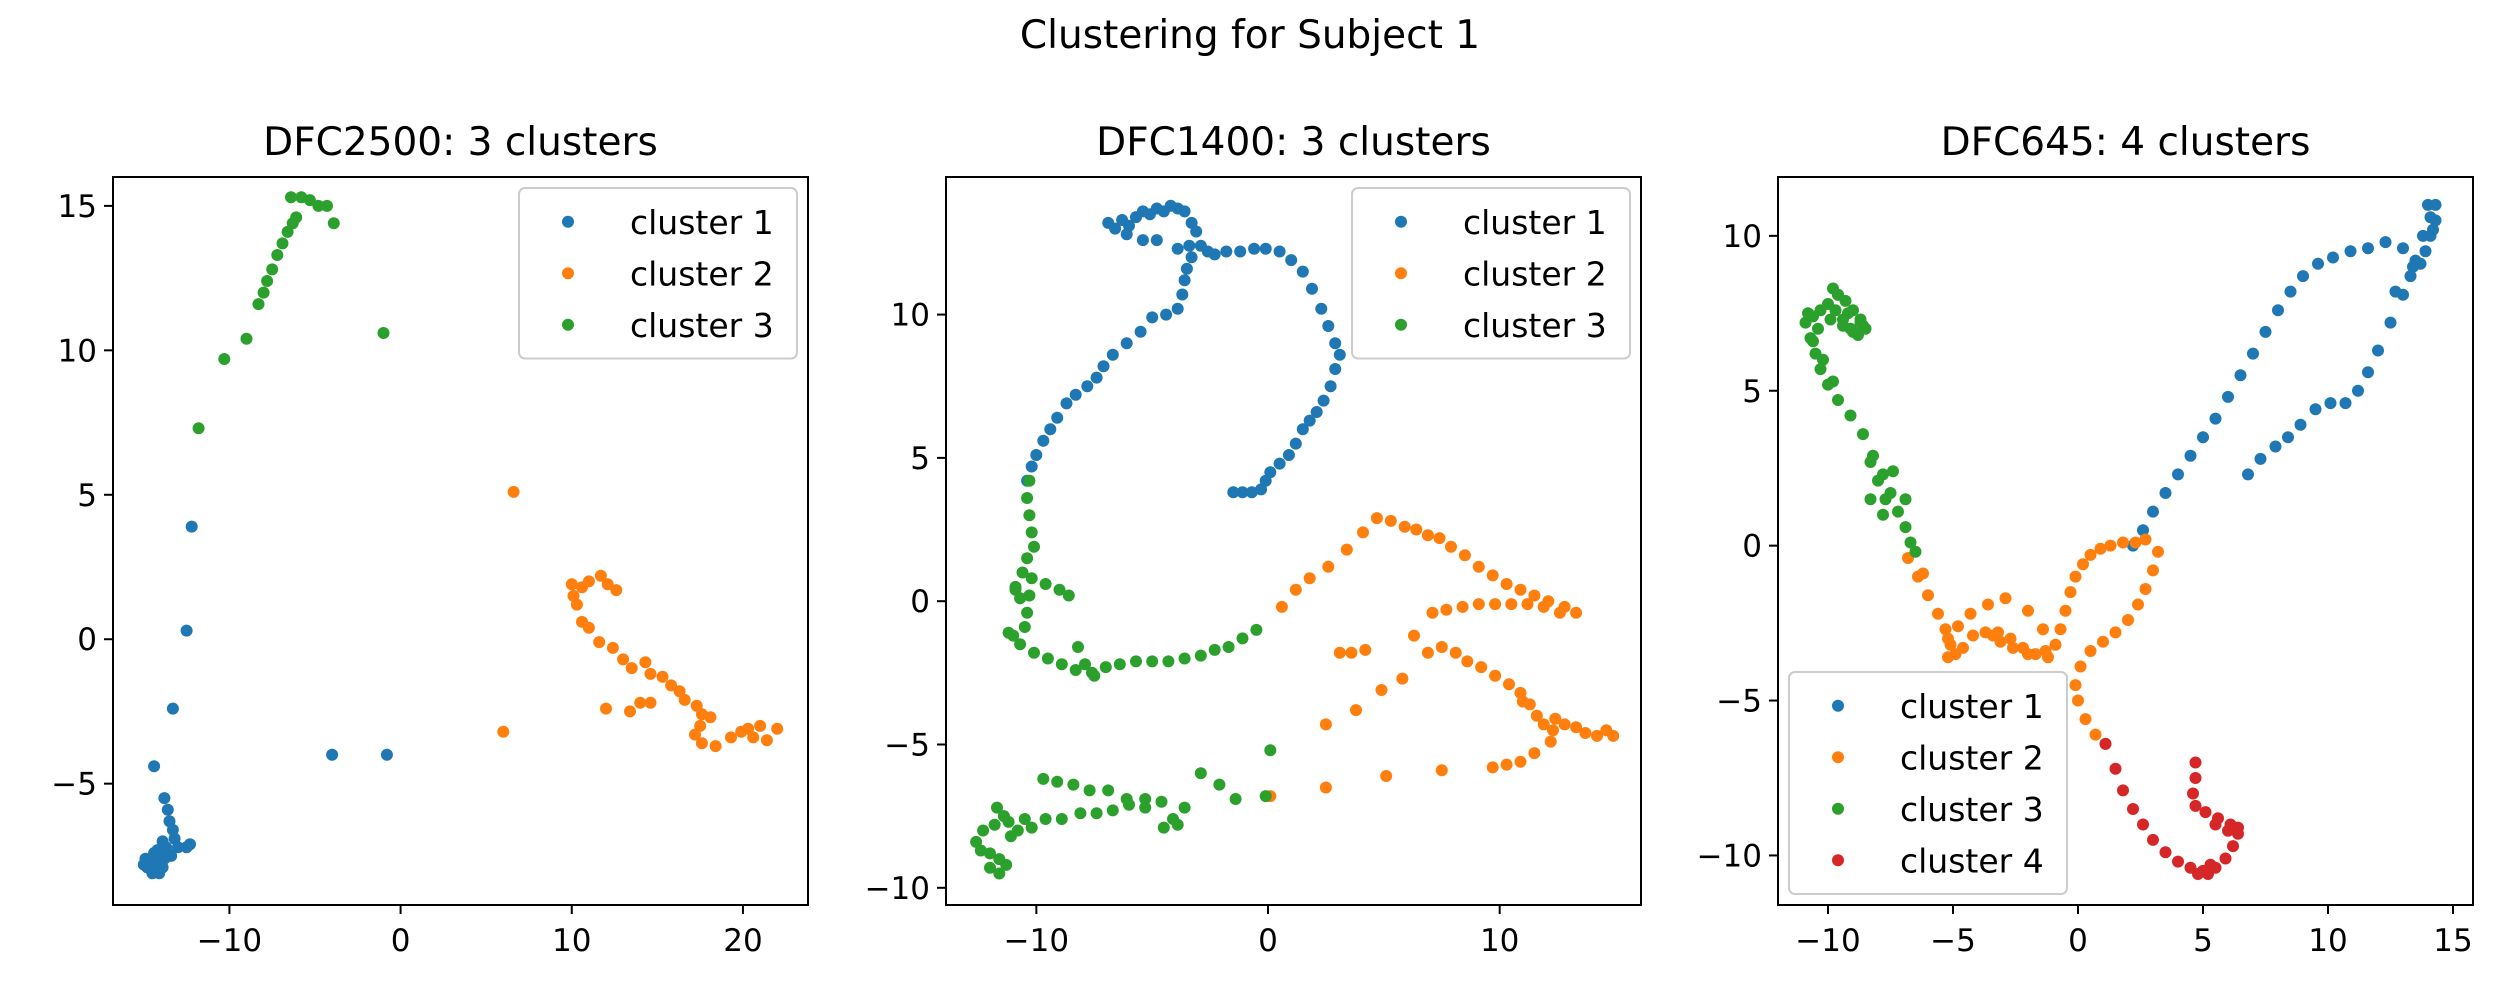  Describe the element at coordinates (702, 222) in the screenshot. I see `legend-label: cluster 1` at that location.